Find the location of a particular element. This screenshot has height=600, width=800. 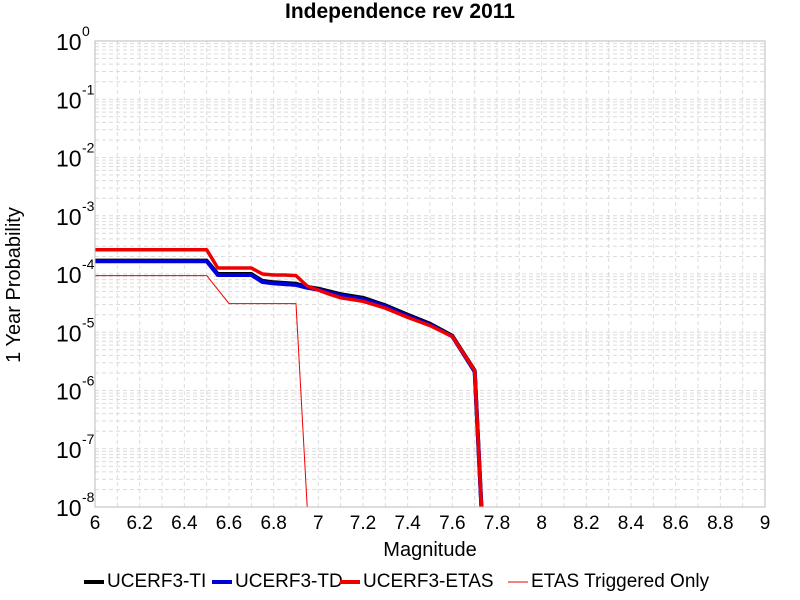

y-tick-label: 10 0 is located at coordinates (73, 39).